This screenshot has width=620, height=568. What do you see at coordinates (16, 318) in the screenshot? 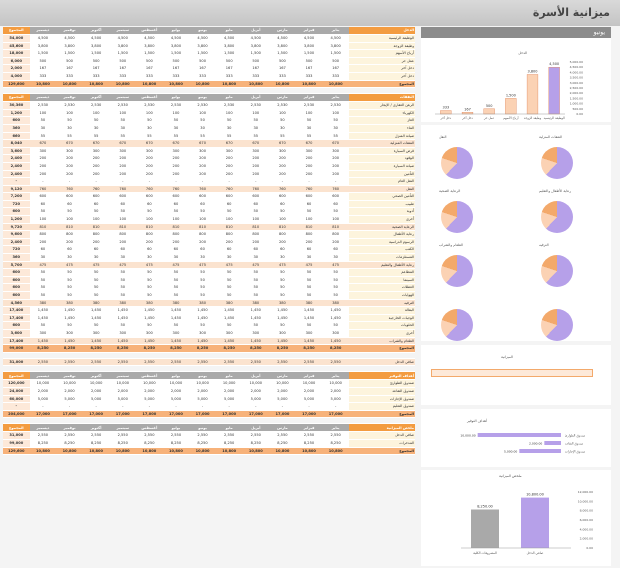
I see `total-cell: 17,400` at bounding box center [16, 318].